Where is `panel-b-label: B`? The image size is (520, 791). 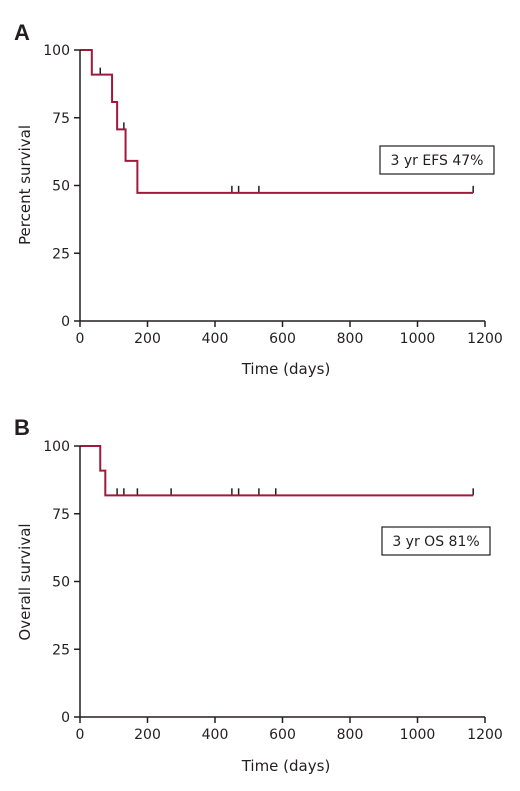
panel-b-label: B is located at coordinates (22, 427).